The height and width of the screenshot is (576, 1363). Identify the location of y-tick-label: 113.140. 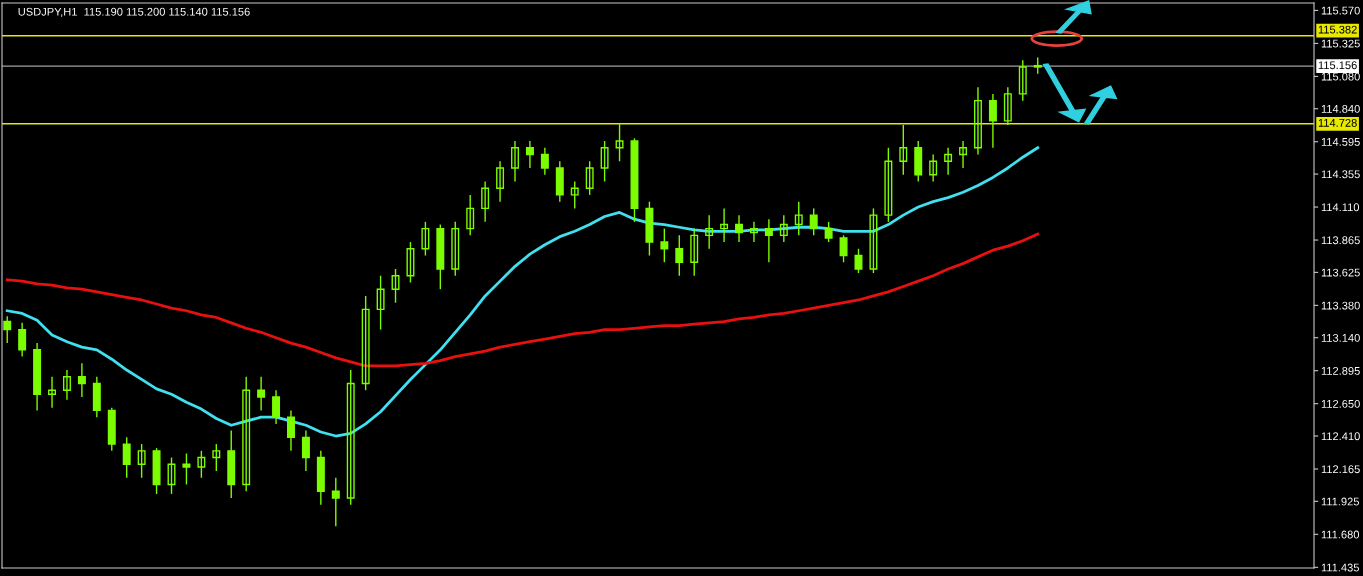
(1340, 337).